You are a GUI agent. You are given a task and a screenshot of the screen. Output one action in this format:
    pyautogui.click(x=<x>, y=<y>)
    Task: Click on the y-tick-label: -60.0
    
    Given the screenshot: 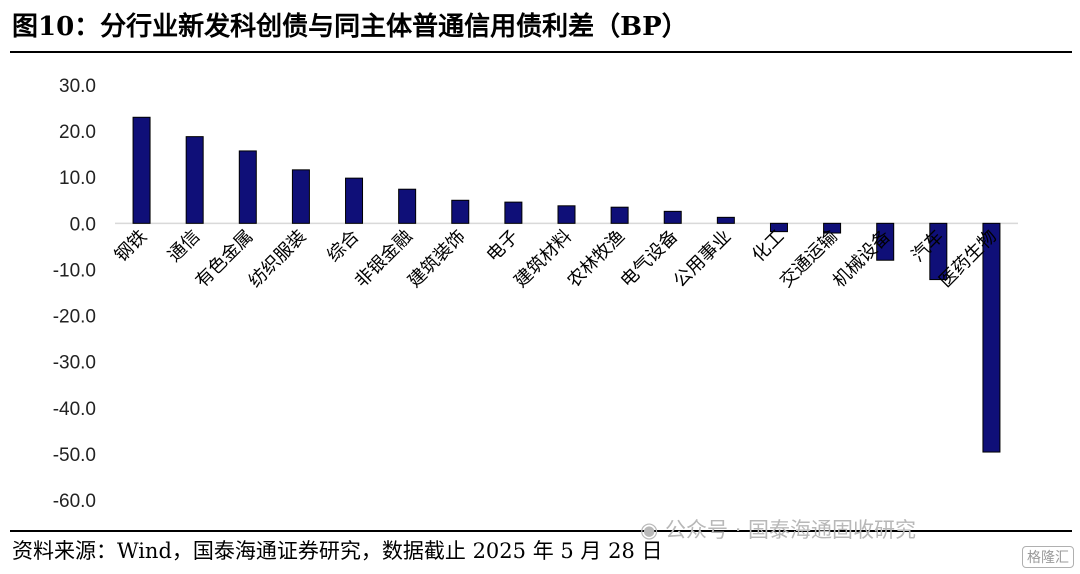 What is the action you would take?
    pyautogui.click(x=74, y=501)
    